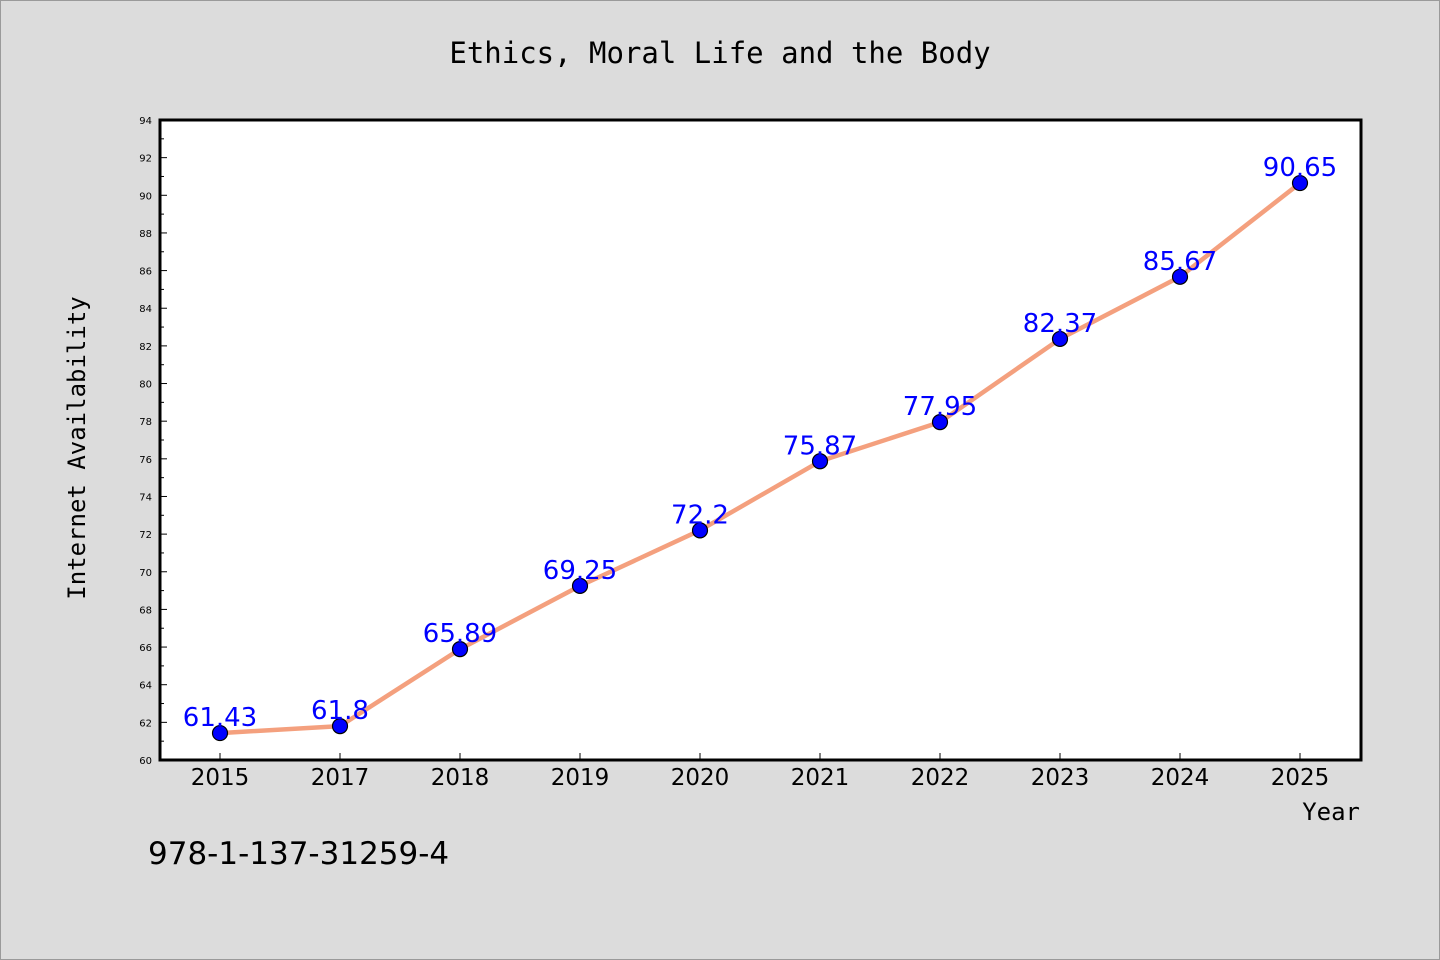 The width and height of the screenshot is (1440, 960). What do you see at coordinates (1300, 168) in the screenshot?
I see `data-label: 90.65` at bounding box center [1300, 168].